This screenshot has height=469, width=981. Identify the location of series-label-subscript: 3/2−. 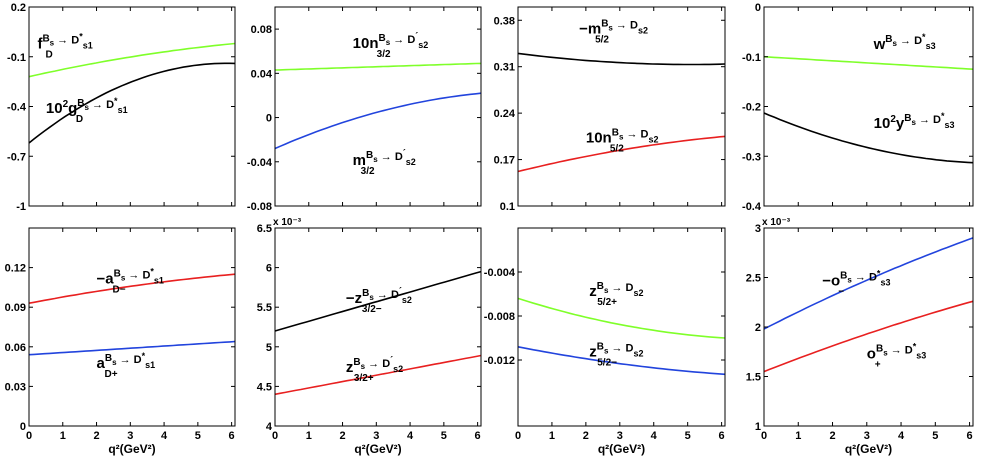
(372, 309).